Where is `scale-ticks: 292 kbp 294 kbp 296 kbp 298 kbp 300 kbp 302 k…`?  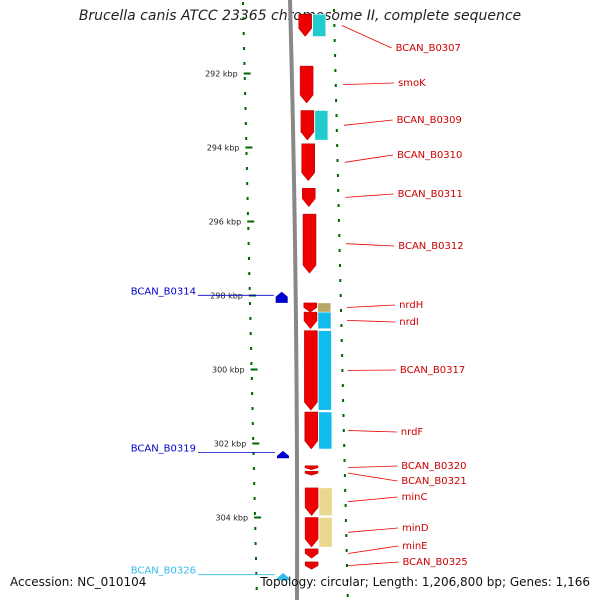 scale-ticks: 292 kbp 294 kbp 296 kbp 298 kbp 300 kbp 302 k… is located at coordinates (233, 296).